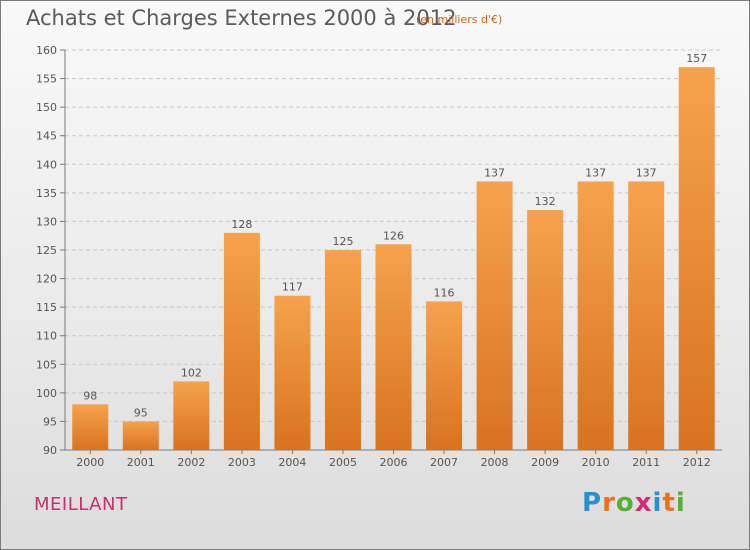  Describe the element at coordinates (343, 462) in the screenshot. I see `x-tick-label: 2005` at that location.